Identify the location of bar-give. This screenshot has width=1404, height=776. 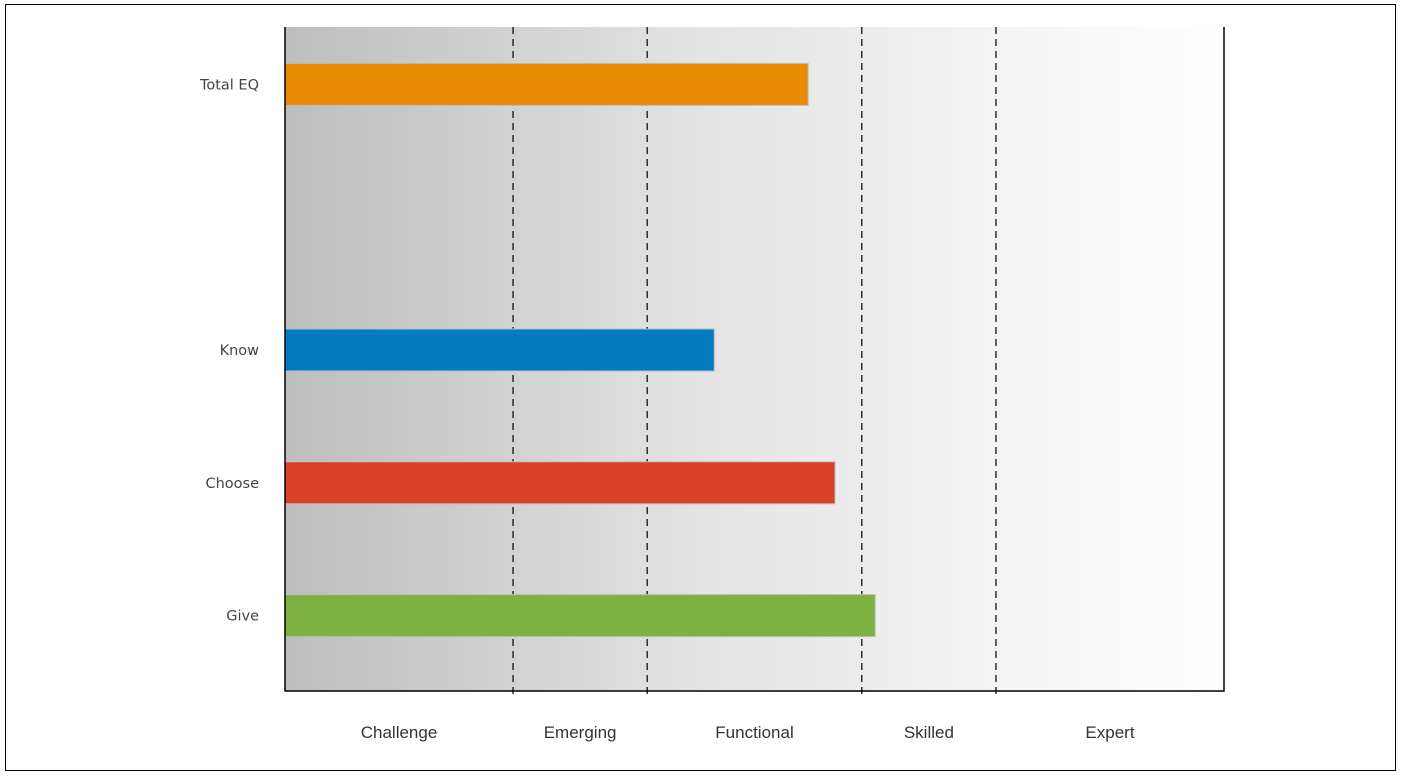
(580, 616).